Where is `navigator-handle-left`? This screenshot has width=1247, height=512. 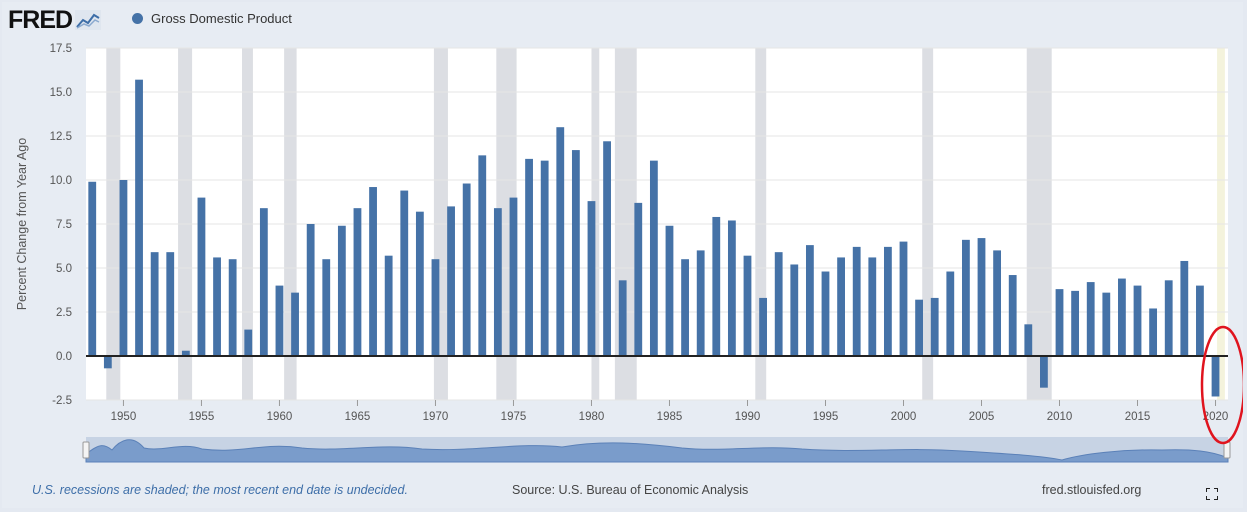 navigator-handle-left is located at coordinates (86, 450).